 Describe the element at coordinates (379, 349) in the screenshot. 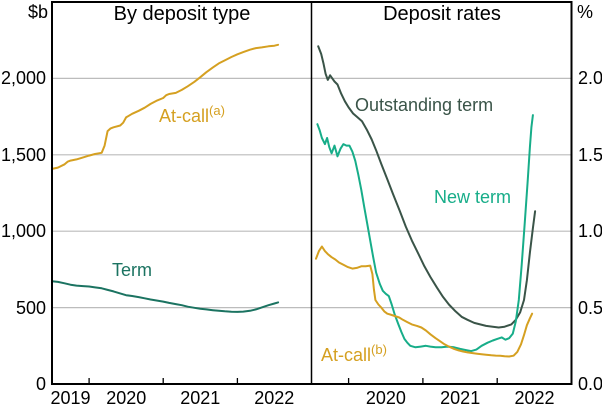

I see `series-label-superscript: (b)` at that location.